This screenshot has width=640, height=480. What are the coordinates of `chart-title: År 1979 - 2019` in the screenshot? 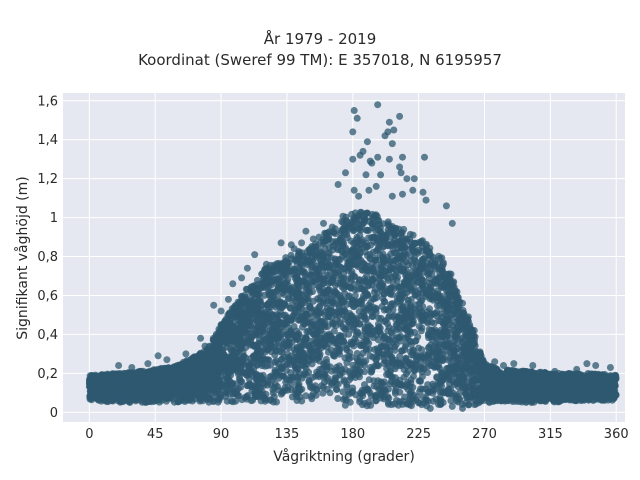 It's located at (320, 39).